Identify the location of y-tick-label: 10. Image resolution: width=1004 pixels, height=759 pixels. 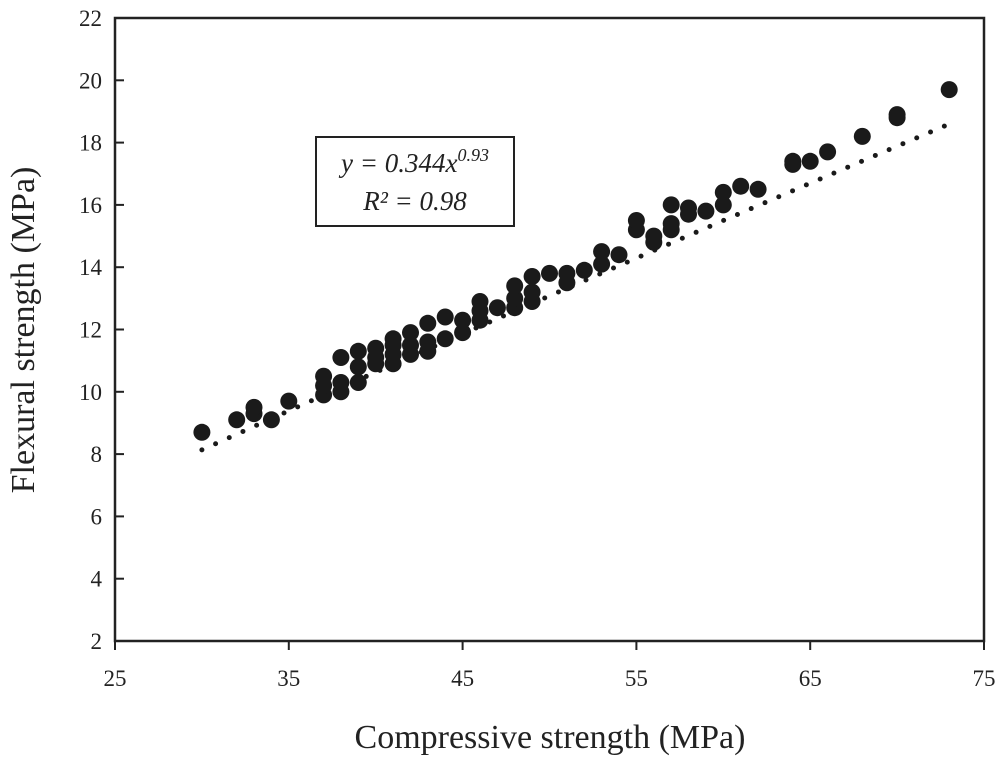
(90, 392).